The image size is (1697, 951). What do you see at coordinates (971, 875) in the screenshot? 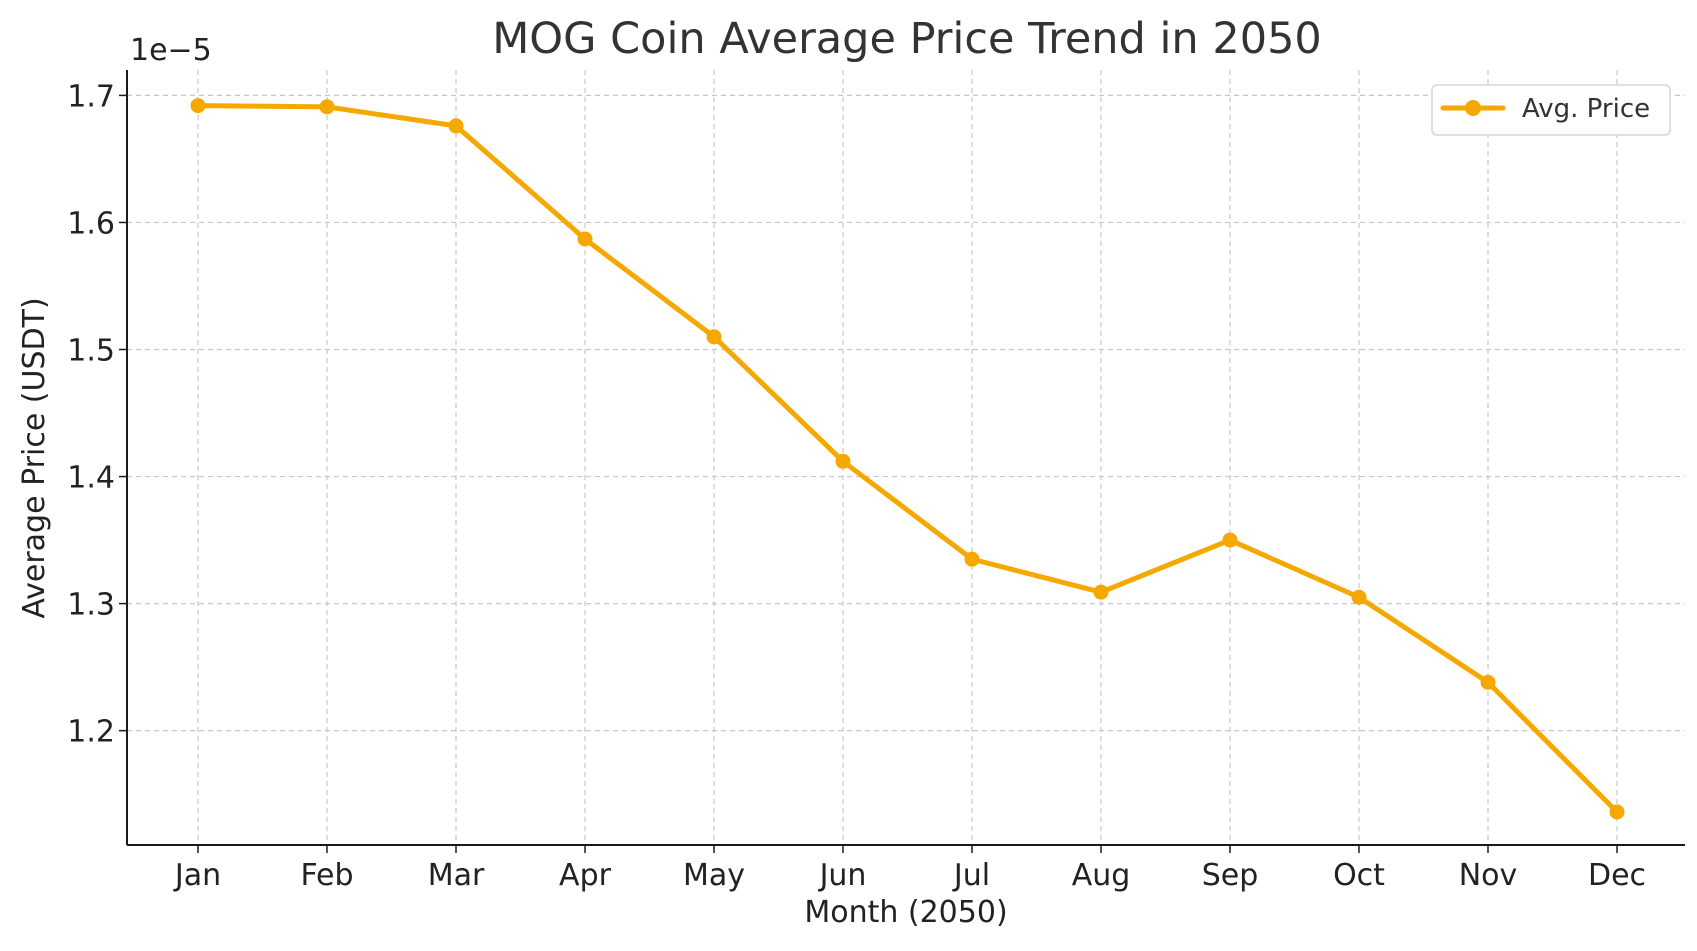
I see `x-tick-label: Jul` at bounding box center [971, 875].